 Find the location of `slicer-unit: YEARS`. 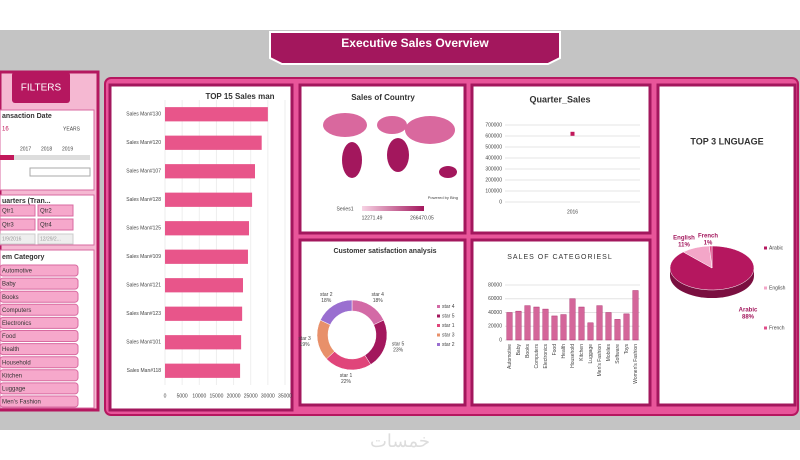

slicer-unit: YEARS is located at coordinates (72, 129).